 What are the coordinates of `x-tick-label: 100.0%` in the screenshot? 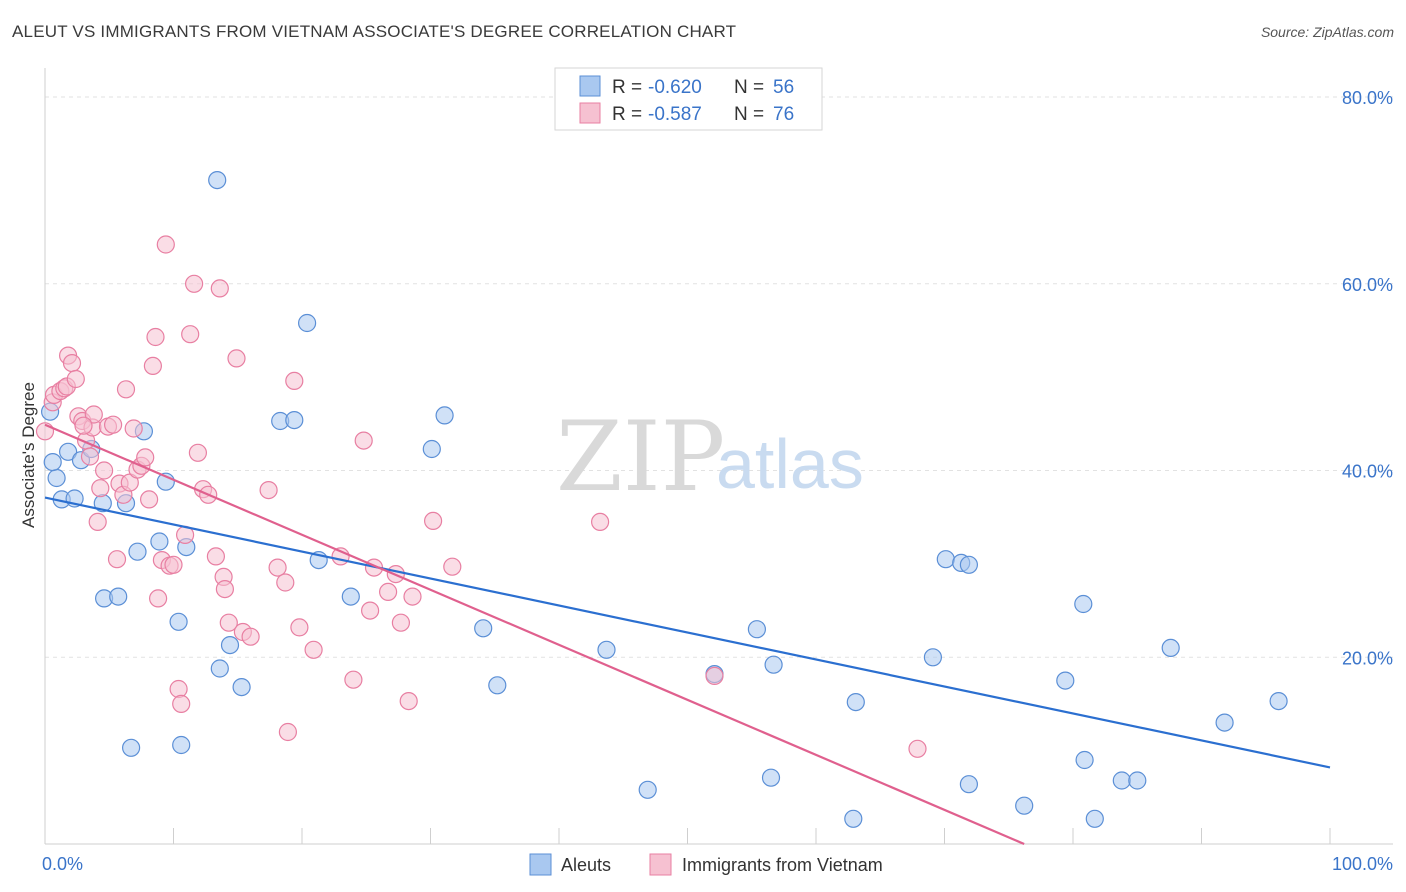 It's located at (1362, 864).